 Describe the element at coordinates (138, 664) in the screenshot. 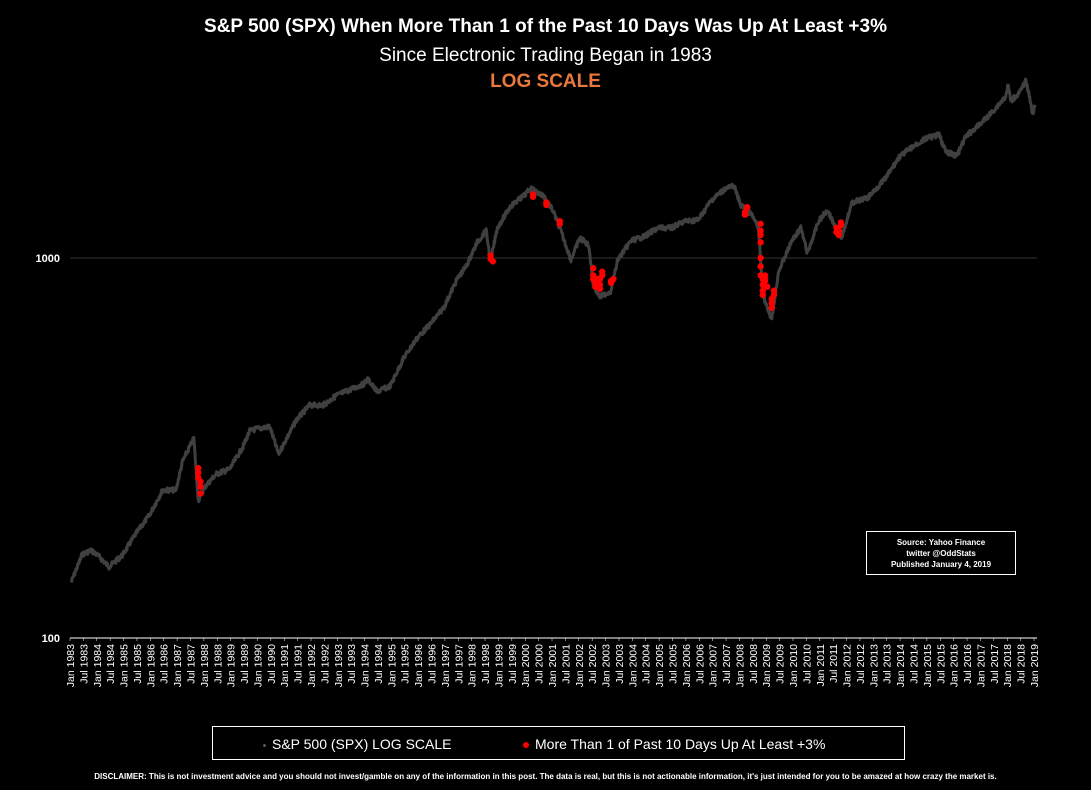

I see `x-tick-label: Jul 1985` at that location.